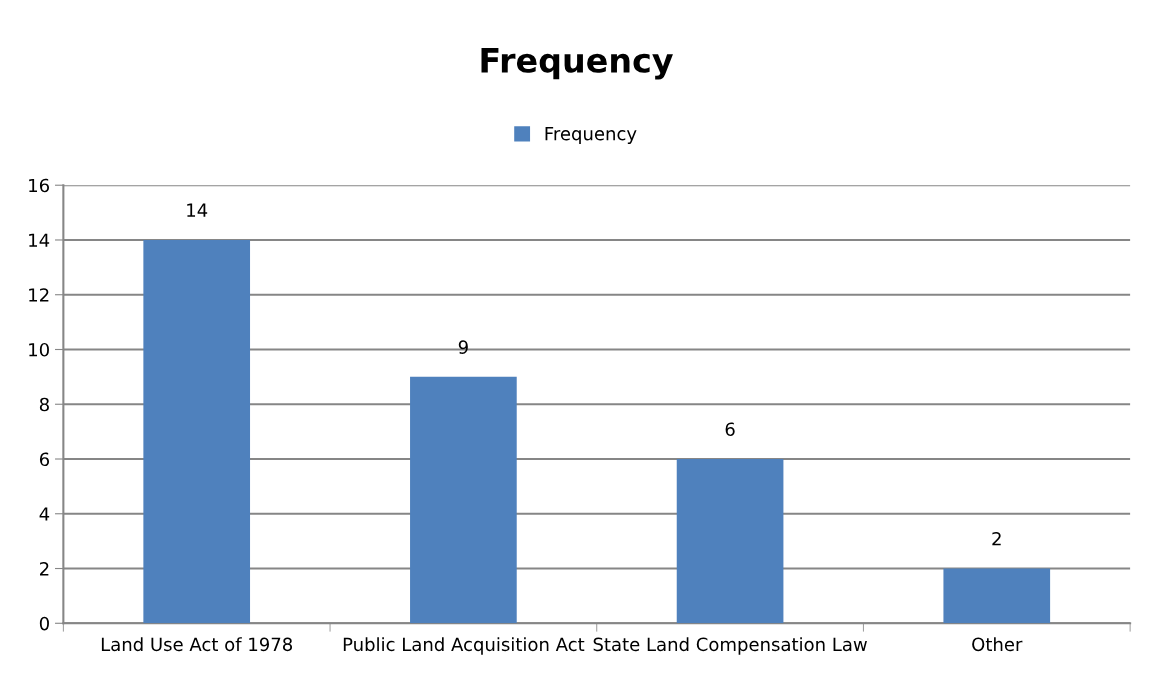  What do you see at coordinates (44, 404) in the screenshot?
I see `y-tick-label: 8` at bounding box center [44, 404].